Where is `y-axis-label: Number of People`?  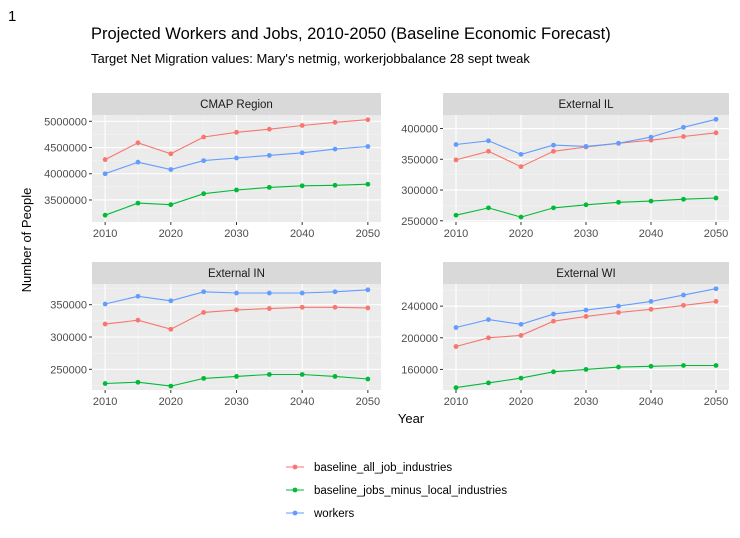
y-axis-label: Number of People is located at coordinates (26, 240).